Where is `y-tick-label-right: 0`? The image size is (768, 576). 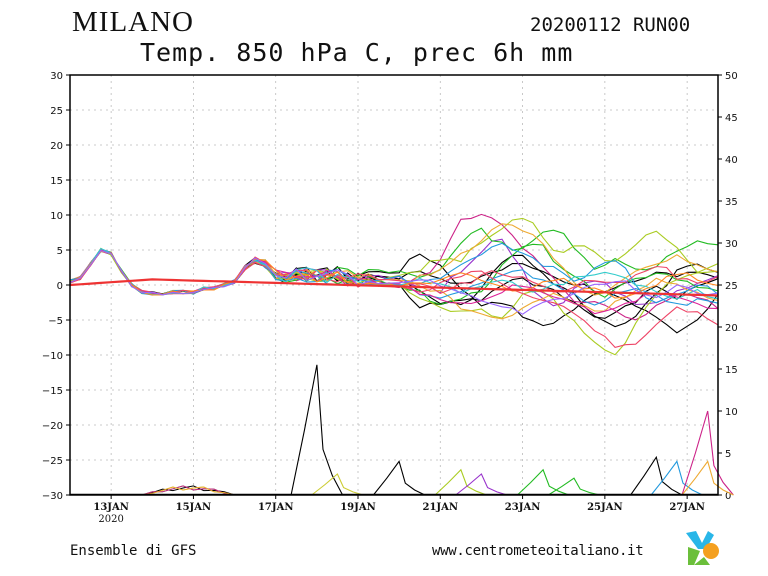
y-tick-label-right: 0 is located at coordinates (728, 496).